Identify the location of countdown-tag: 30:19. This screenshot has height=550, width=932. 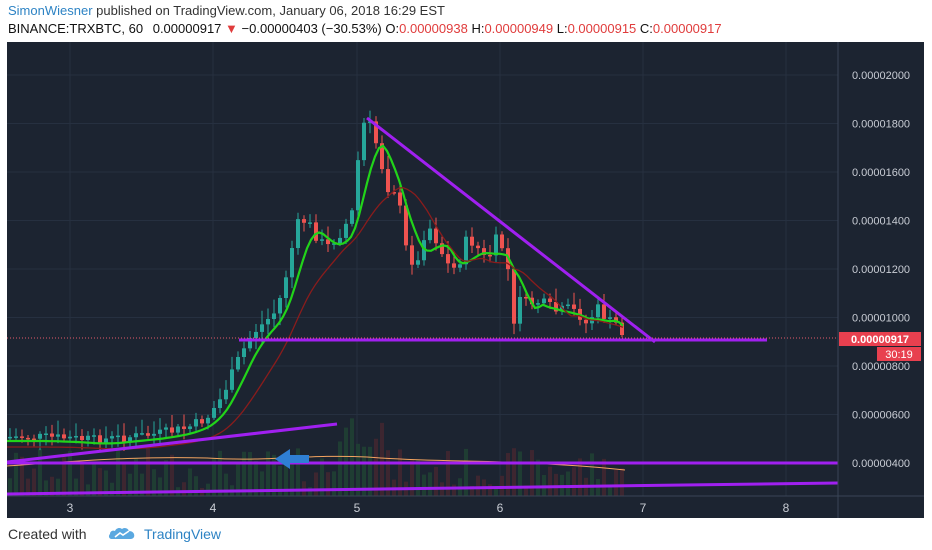
(899, 354).